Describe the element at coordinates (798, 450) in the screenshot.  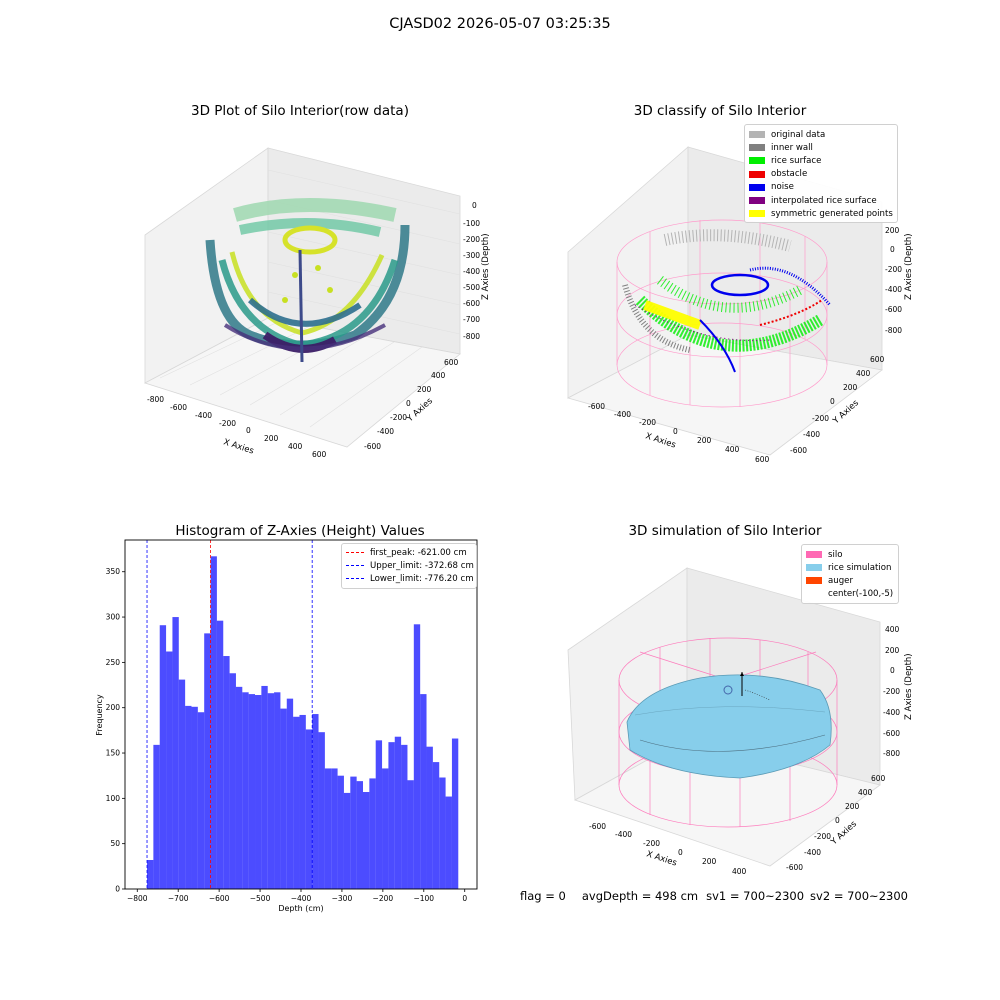
I see `panel2-ytick: -600` at that location.